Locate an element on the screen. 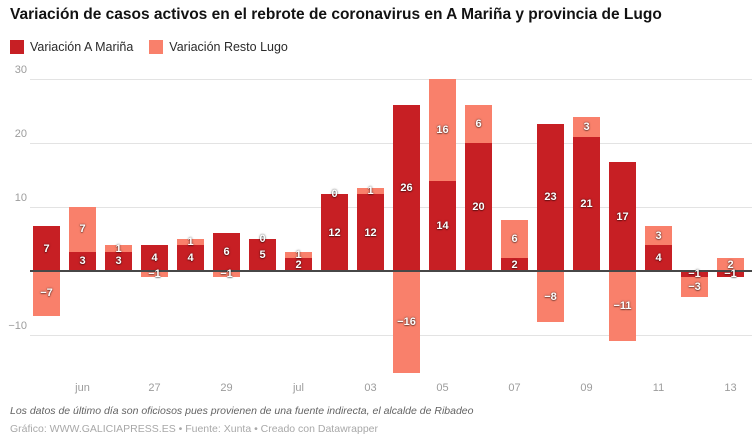 The height and width of the screenshot is (447, 756). bar-value-label: 5 is located at coordinates (262, 255).